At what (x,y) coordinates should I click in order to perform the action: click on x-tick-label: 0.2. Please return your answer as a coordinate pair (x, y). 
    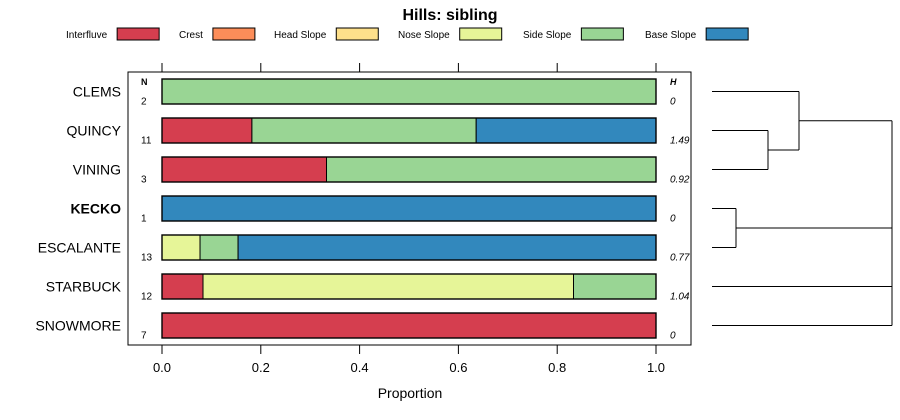
    Looking at the image, I should click on (261, 367).